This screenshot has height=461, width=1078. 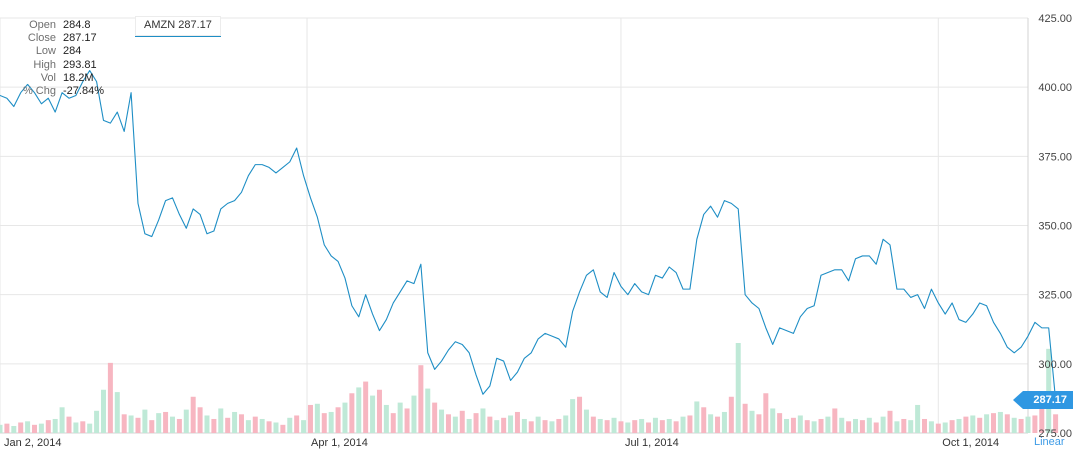 I want to click on linear-scale-toggle: Linear, so click(x=1049, y=442).